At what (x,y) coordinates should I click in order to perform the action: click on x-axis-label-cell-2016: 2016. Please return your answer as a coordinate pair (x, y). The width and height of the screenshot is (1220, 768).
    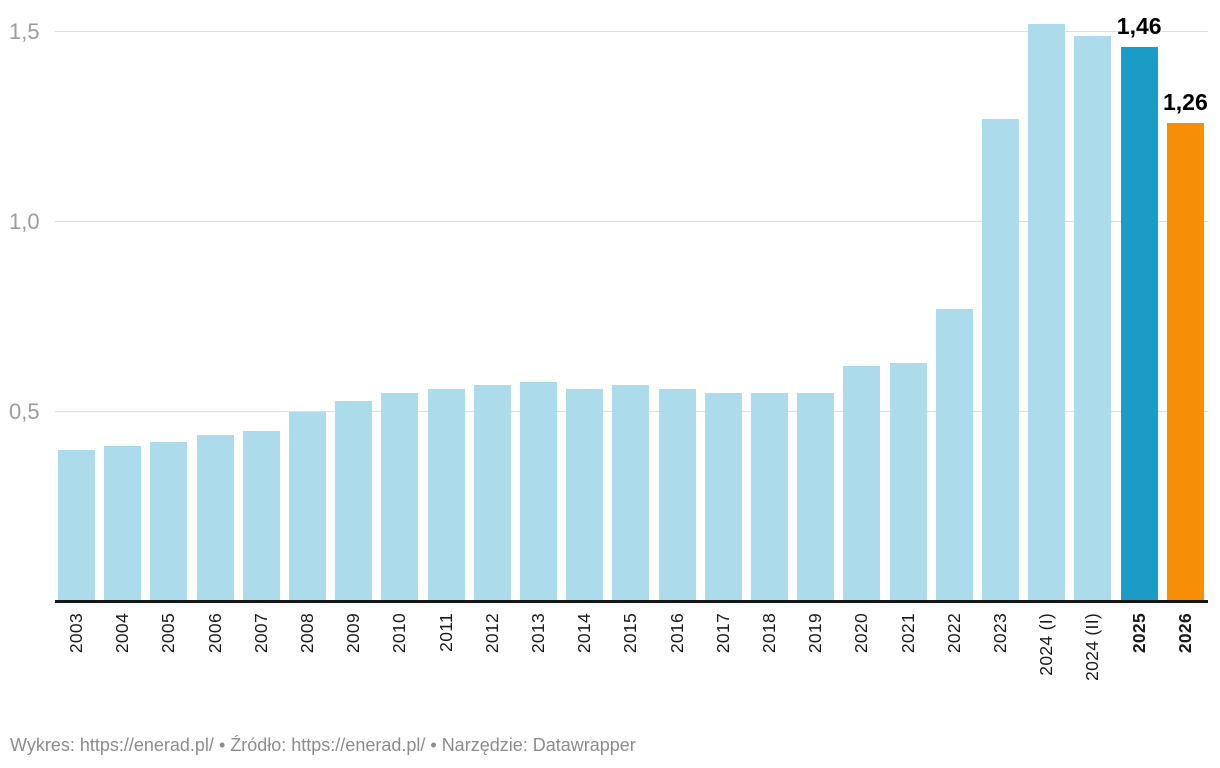
    Looking at the image, I should click on (677, 659).